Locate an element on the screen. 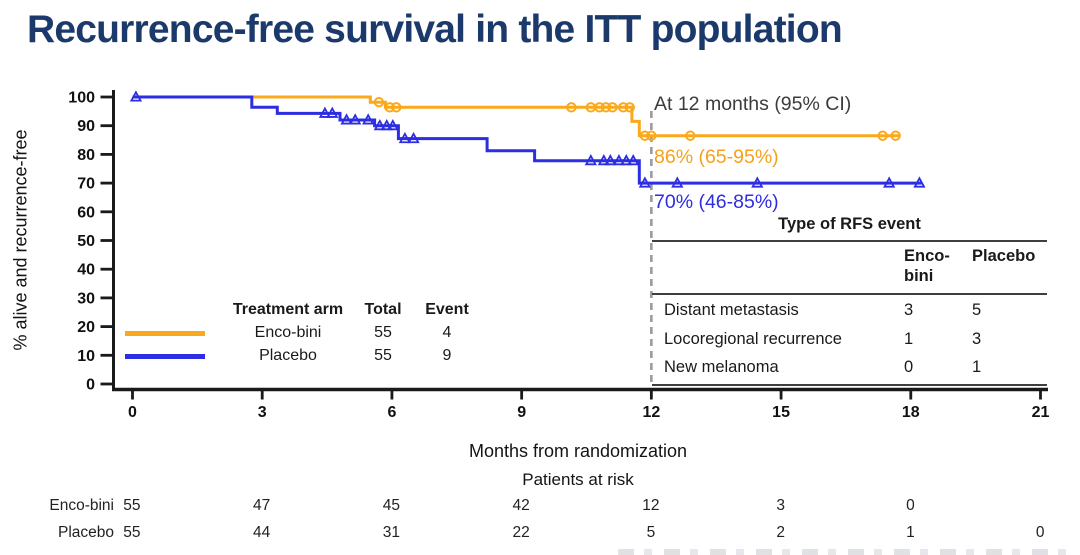 The image size is (1080, 555). y-tick-label: 70 is located at coordinates (86, 184).